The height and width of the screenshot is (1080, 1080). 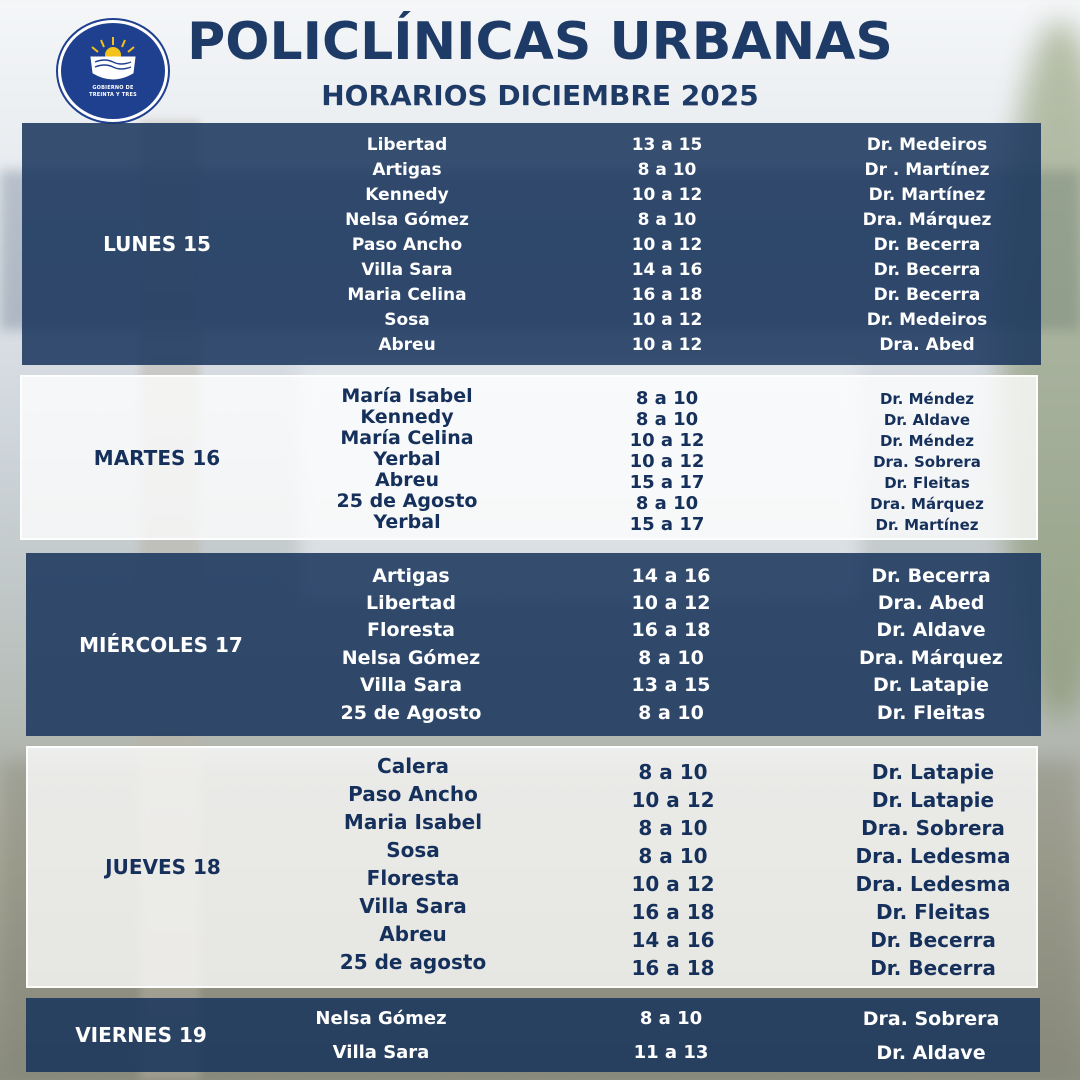 What do you see at coordinates (161, 644) in the screenshot?
I see `day-label: MIÉRCOLES 17` at bounding box center [161, 644].